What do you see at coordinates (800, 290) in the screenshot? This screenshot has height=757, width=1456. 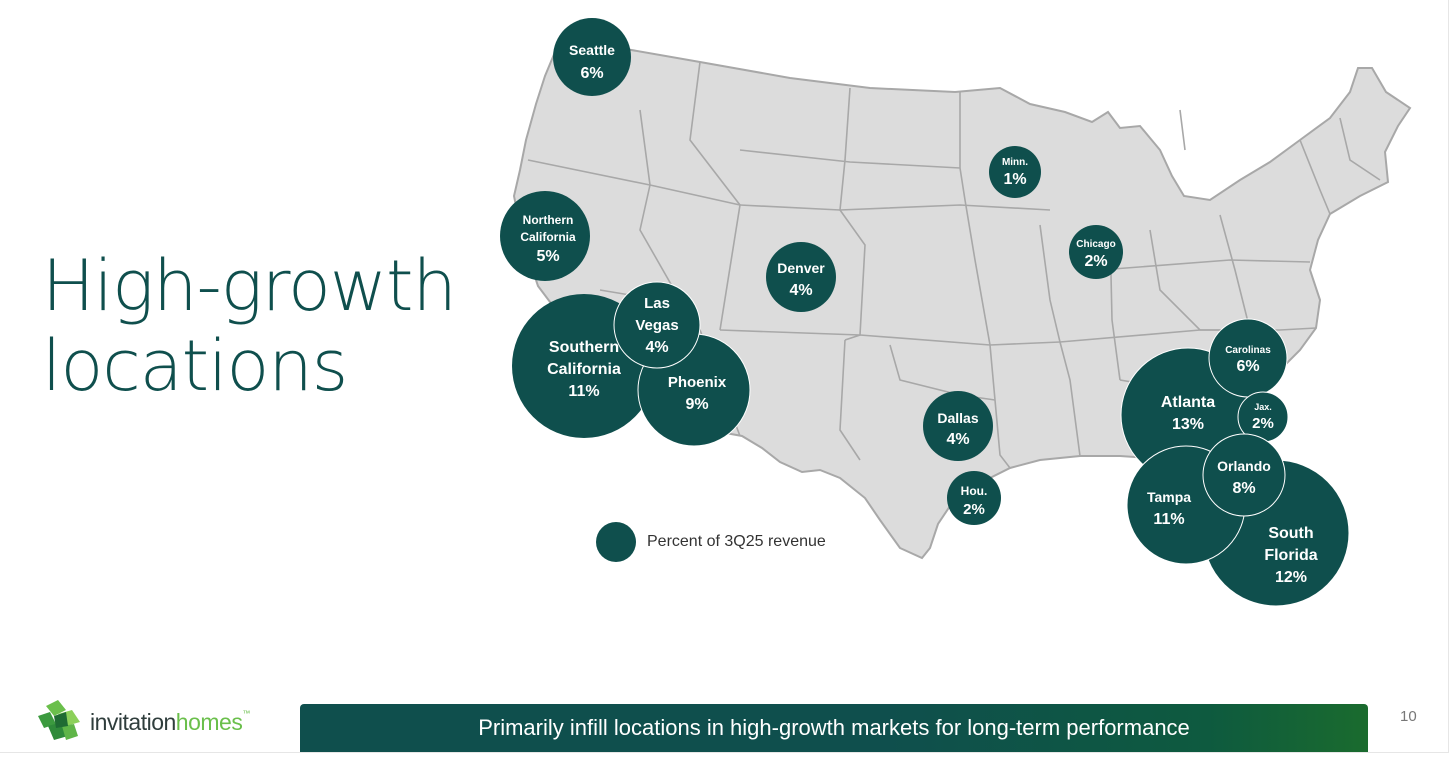 I see `bubble-denver-value: 4%` at bounding box center [800, 290].